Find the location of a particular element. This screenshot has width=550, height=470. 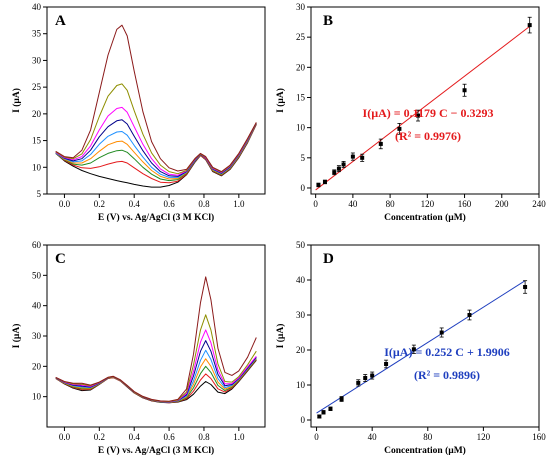

panel-label: C is located at coordinates (60, 259).